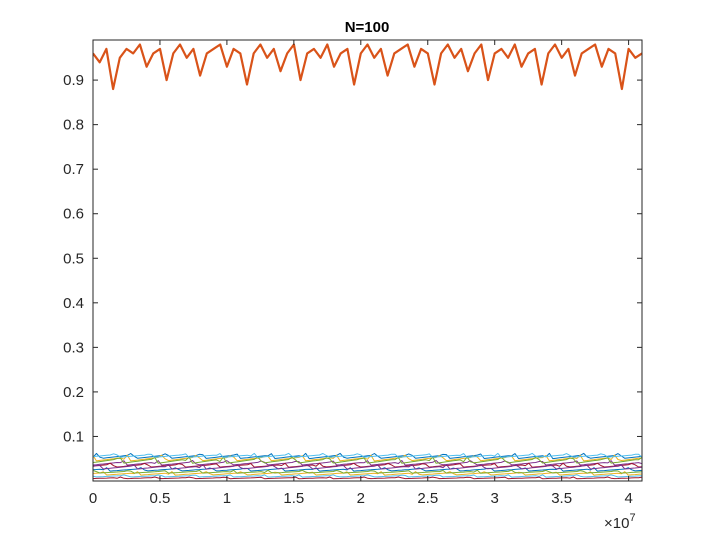  What do you see at coordinates (160, 498) in the screenshot?
I see `x-tick-label: 0.5` at bounding box center [160, 498].